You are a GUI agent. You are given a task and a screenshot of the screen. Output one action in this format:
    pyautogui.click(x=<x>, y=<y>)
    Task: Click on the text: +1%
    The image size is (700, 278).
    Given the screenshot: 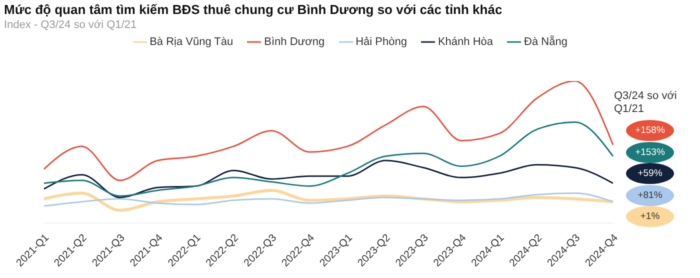 What is the action you would take?
    pyautogui.click(x=650, y=216)
    